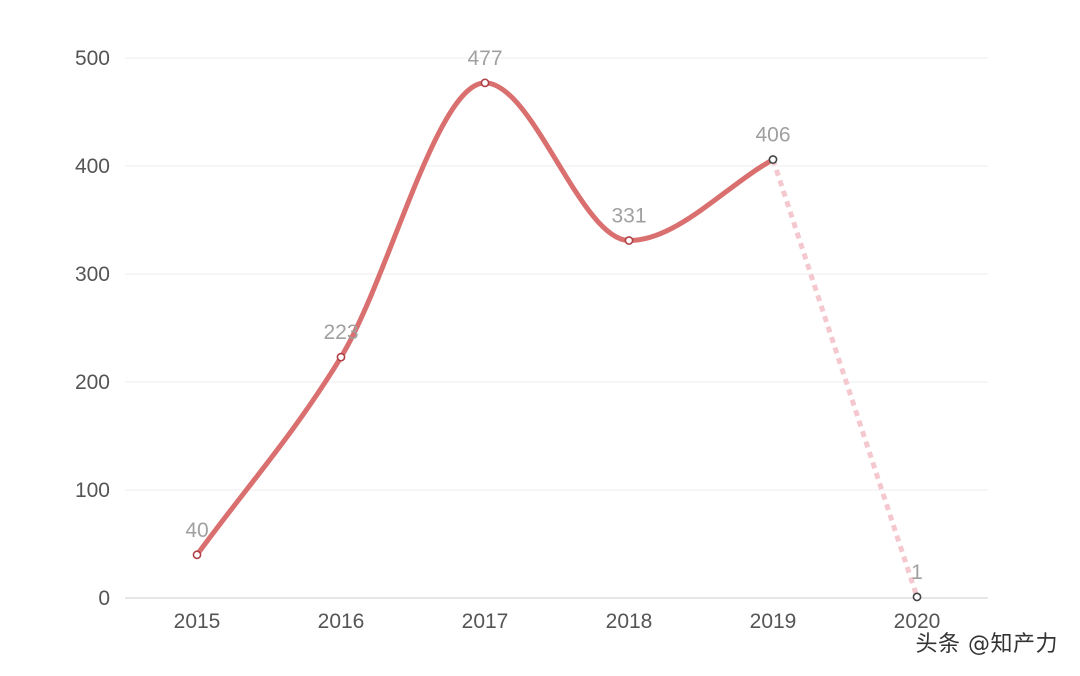  Describe the element at coordinates (92, 274) in the screenshot. I see `y-tick-label: 300` at that location.